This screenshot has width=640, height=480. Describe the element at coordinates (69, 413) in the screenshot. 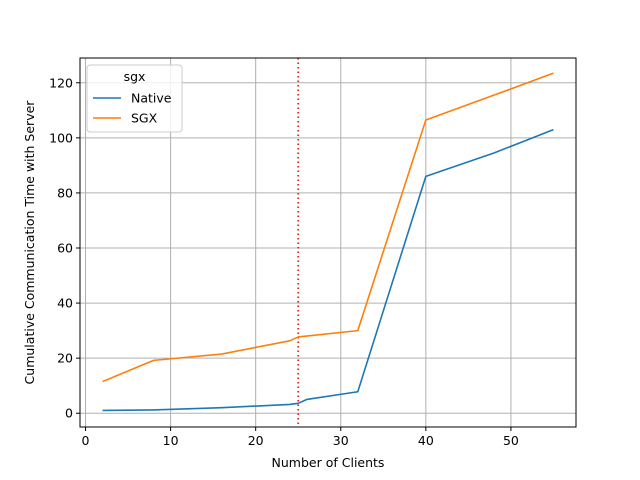

I see `y-tick-label: 0` at that location.